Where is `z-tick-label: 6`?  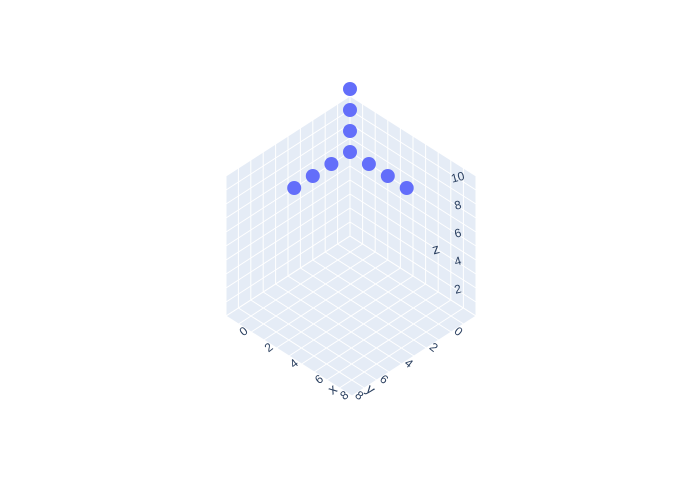
z-tick-label: 6 is located at coordinates (458, 232).